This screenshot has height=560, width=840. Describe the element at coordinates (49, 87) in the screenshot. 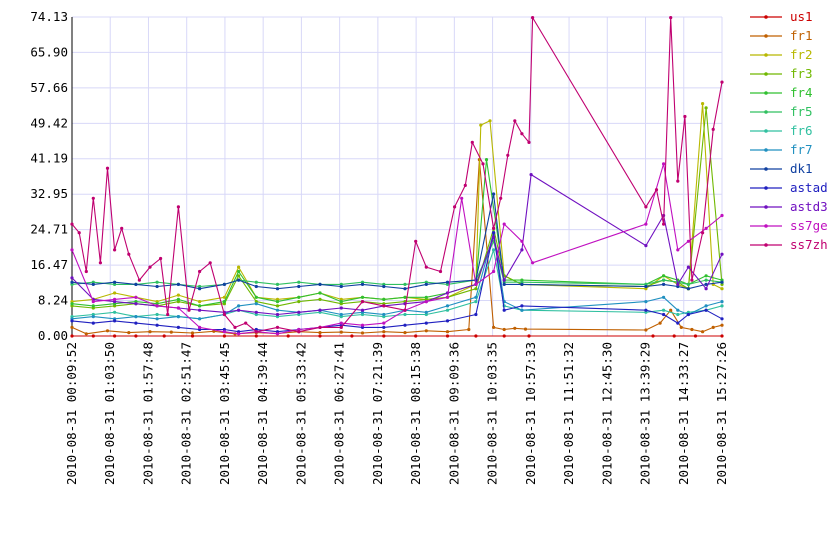

I see `y-tick-label: 57.66` at that location.